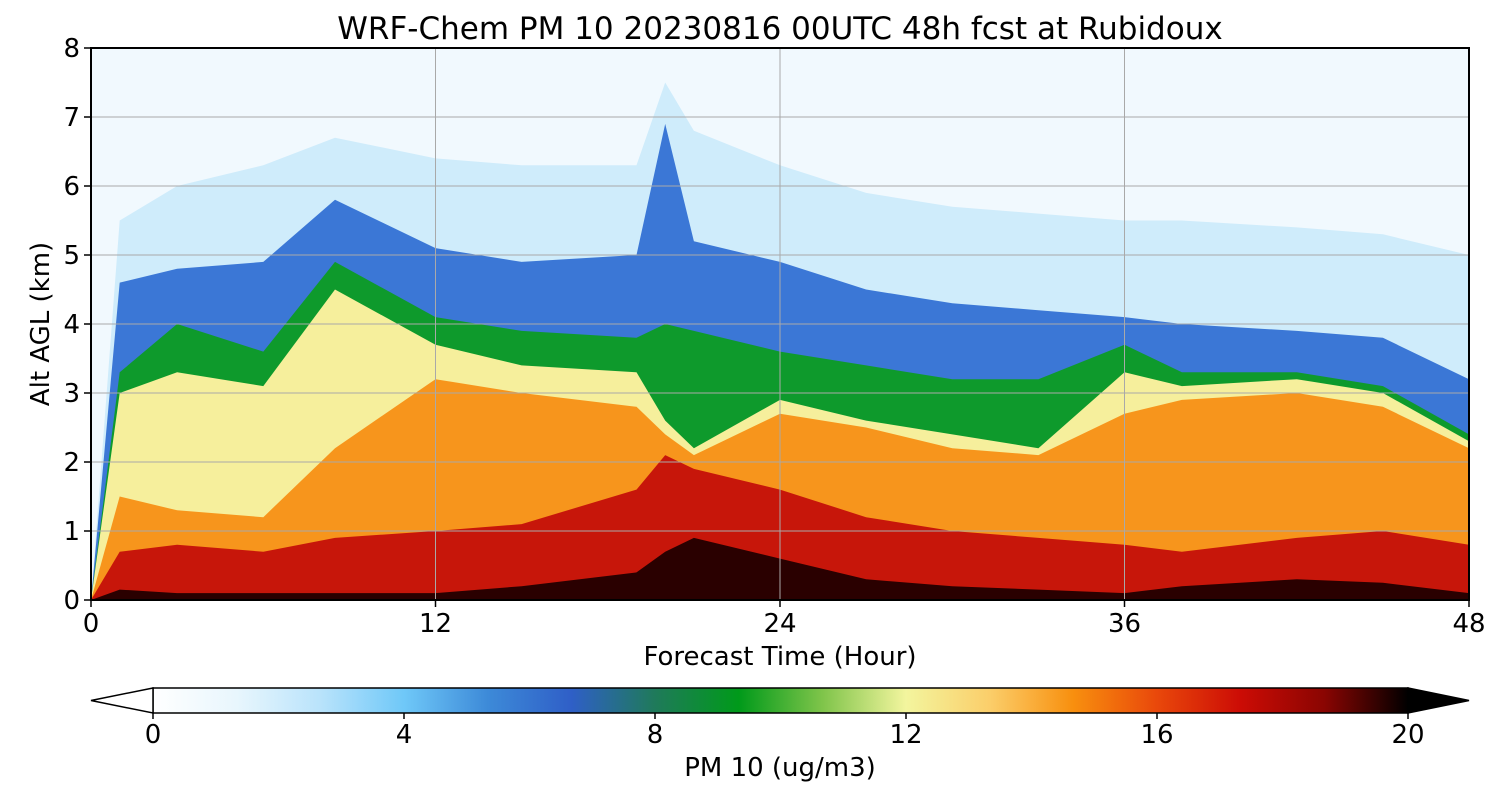  Describe the element at coordinates (1438, 700) in the screenshot. I see `colorbar-max-extend` at that location.